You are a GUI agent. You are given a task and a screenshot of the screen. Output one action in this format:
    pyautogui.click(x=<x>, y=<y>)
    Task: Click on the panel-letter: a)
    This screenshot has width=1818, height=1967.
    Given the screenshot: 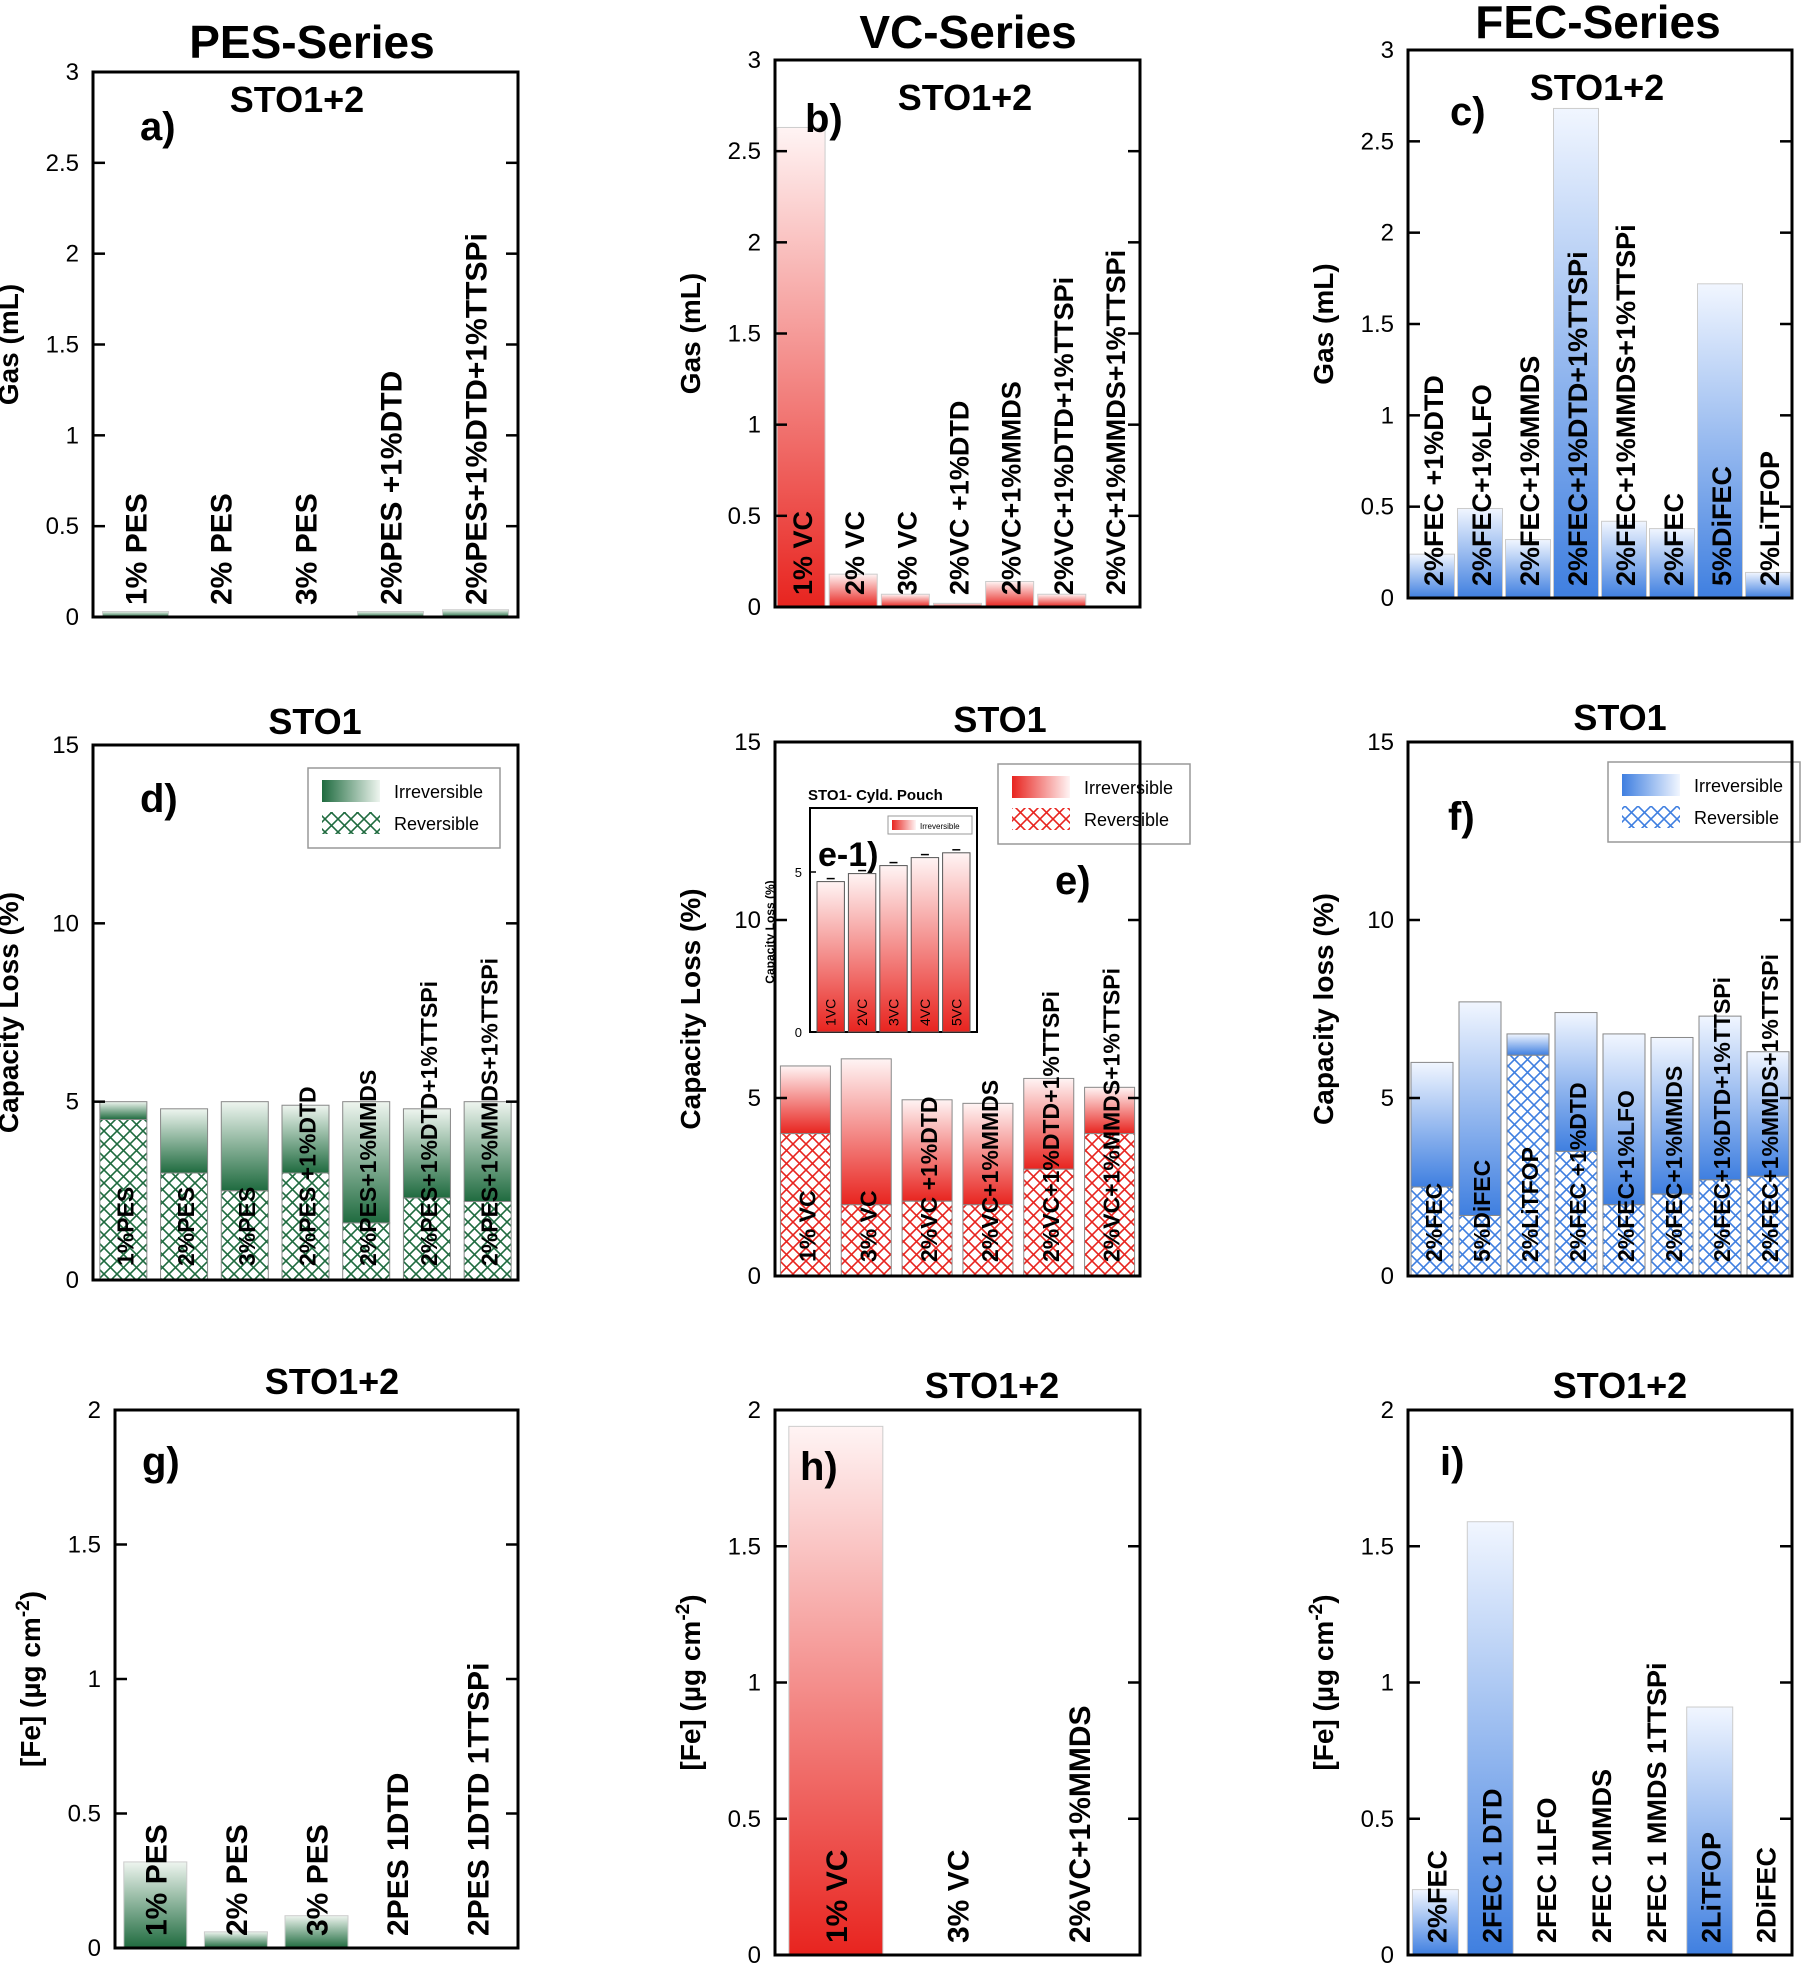 What is the action you would take?
    pyautogui.click(x=158, y=127)
    